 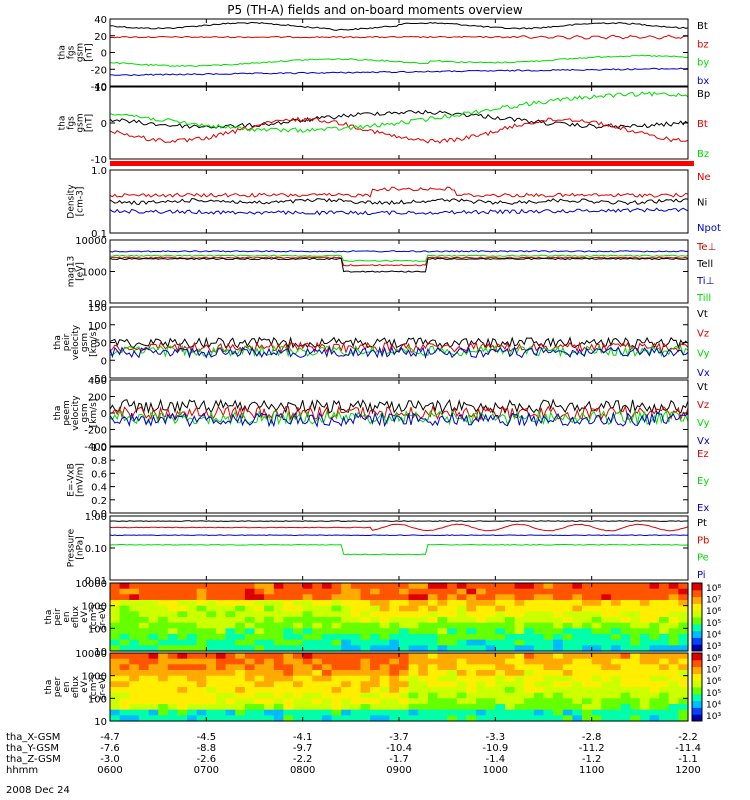 I want to click on xaxis-value: -4.7, so click(x=110, y=737).